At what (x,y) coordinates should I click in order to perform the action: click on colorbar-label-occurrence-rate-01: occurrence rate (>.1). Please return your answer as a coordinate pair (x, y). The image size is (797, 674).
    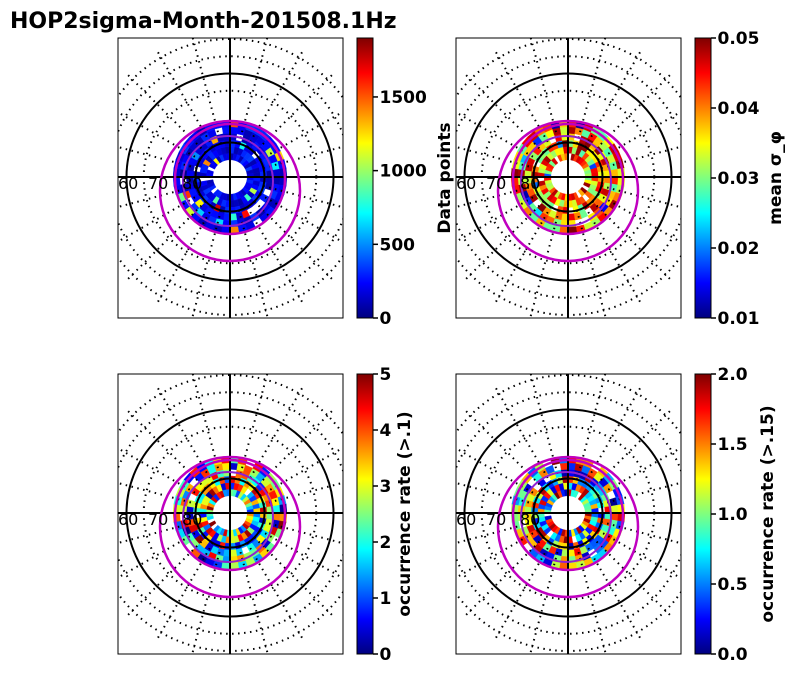
    Looking at the image, I should click on (405, 513).